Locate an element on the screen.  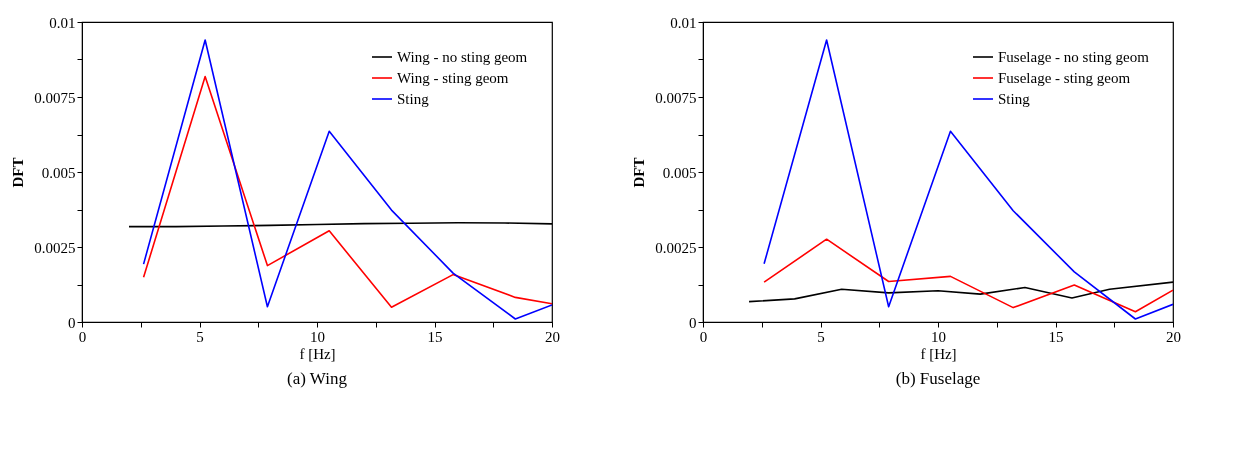
legend-label: Fuselage - sting geom is located at coordinates (1064, 78).